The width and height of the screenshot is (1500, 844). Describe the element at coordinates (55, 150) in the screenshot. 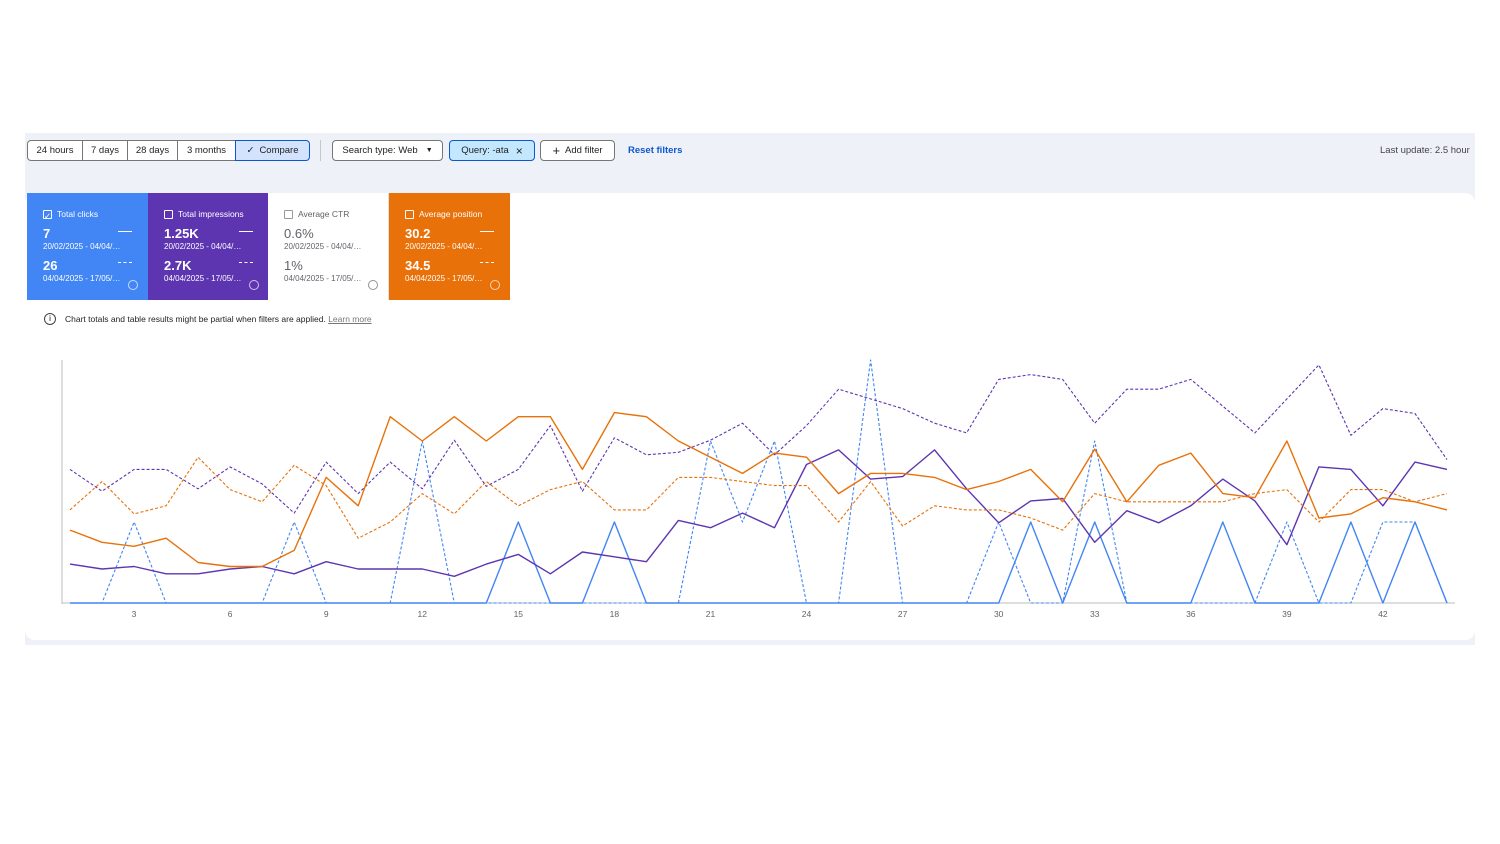

I see `range-button: 24 hours` at that location.